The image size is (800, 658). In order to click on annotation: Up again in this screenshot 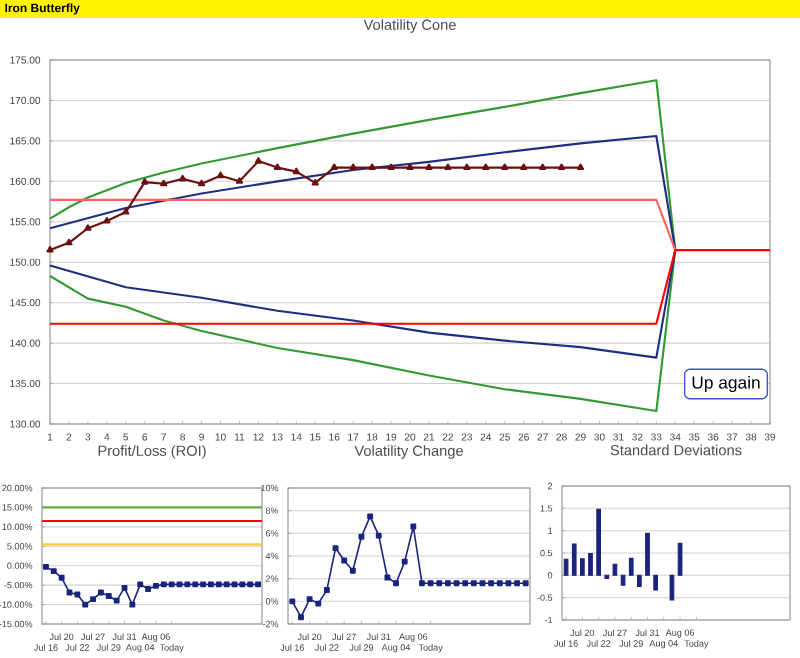, I will do `click(726, 384)`.